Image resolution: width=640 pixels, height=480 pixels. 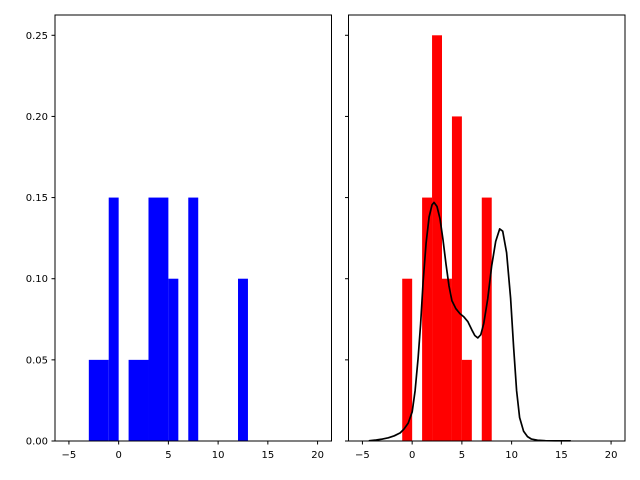 I want to click on y-tick-label: 0.25, so click(x=37, y=36).